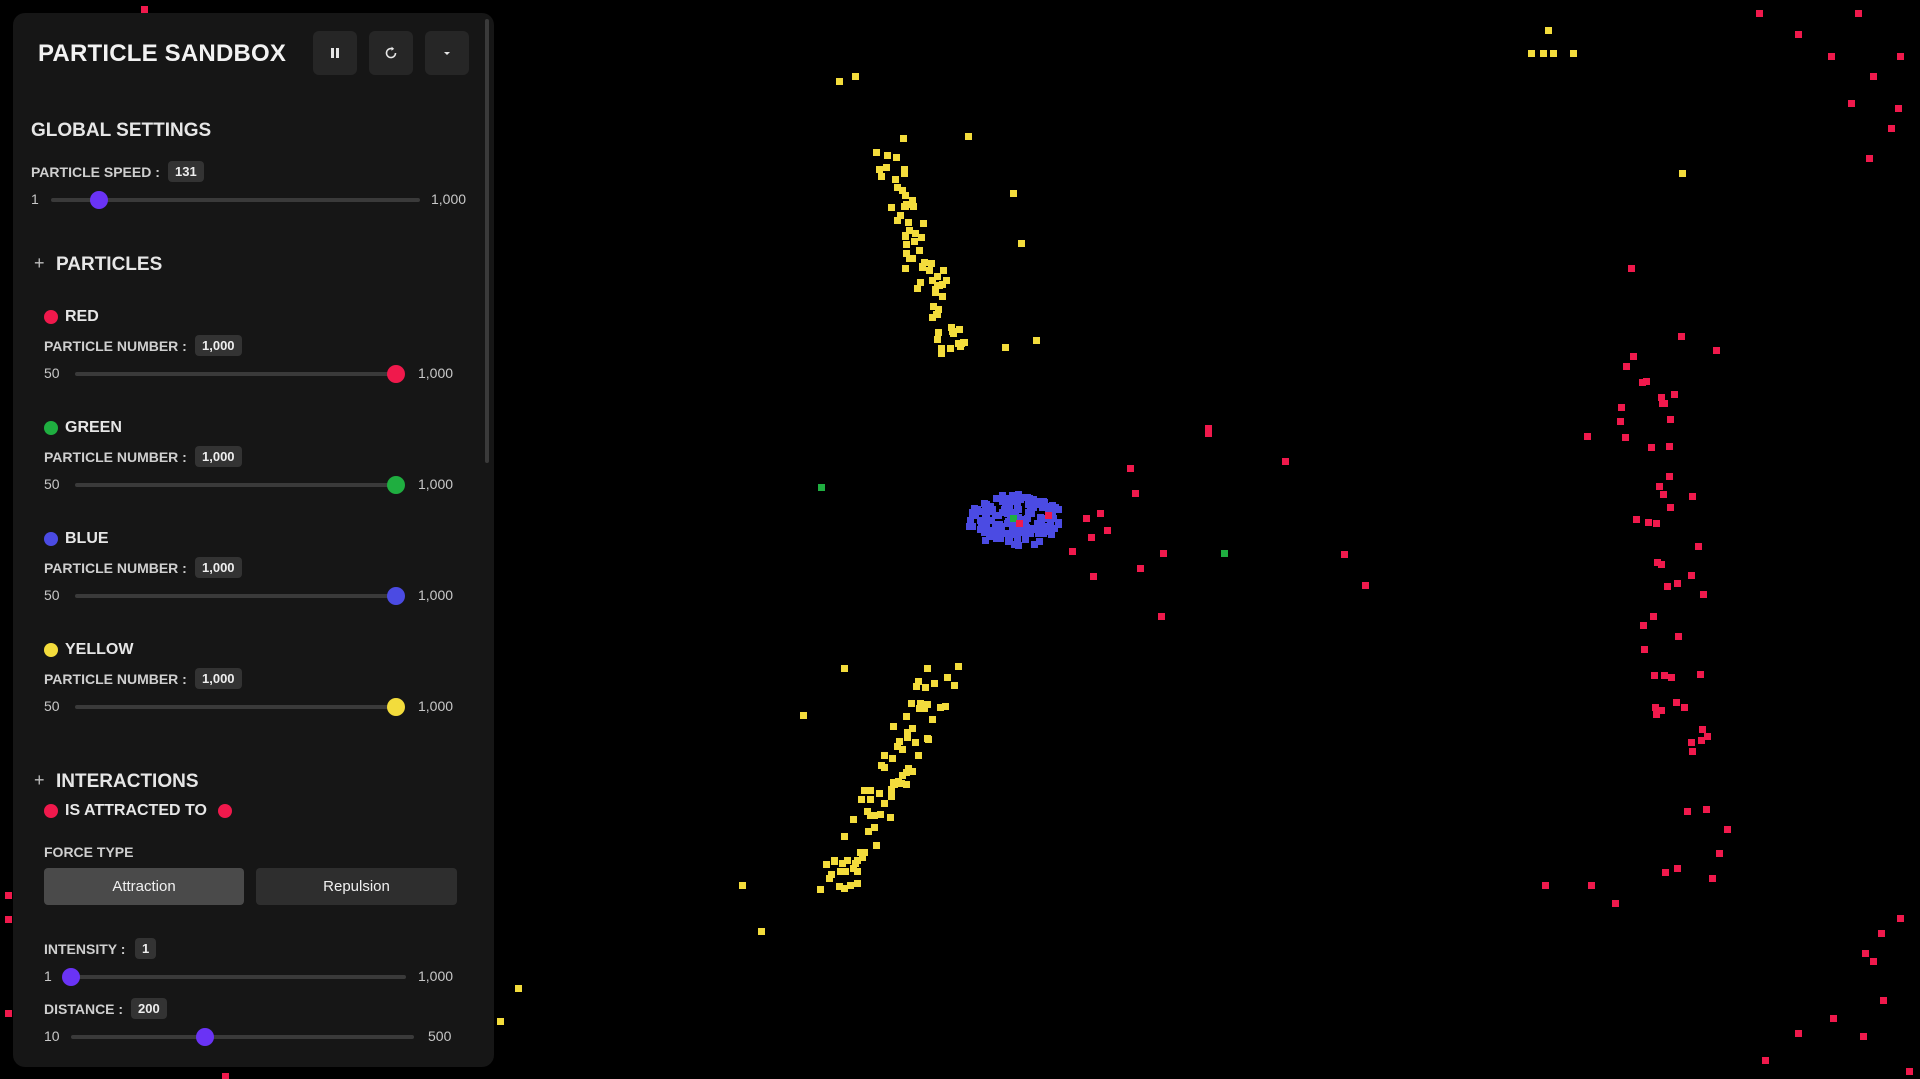  What do you see at coordinates (396, 596) in the screenshot?
I see `blue-particle-number-thumb` at bounding box center [396, 596].